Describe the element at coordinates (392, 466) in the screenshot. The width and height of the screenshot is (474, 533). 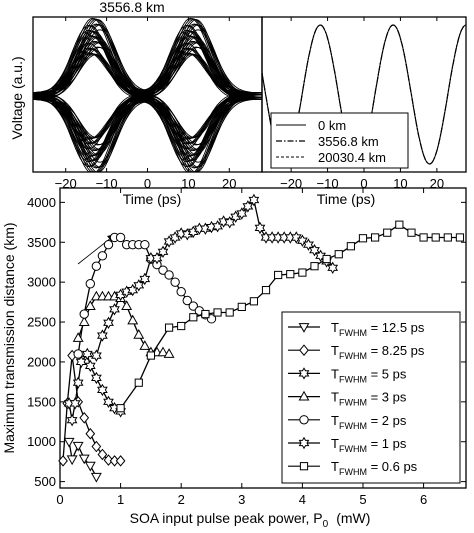
I see `legend-value: = 0.6 ps` at that location.